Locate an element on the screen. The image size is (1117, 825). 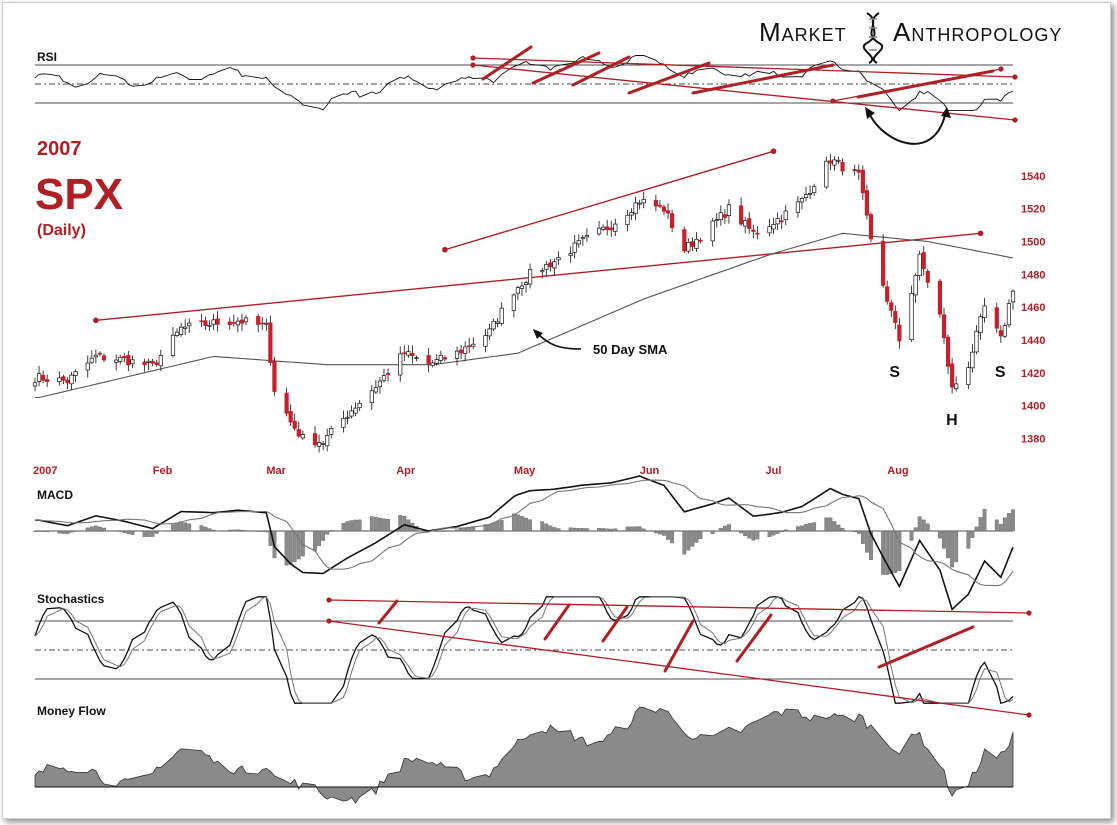
y-tick-label: 1420 is located at coordinates (1033, 374).